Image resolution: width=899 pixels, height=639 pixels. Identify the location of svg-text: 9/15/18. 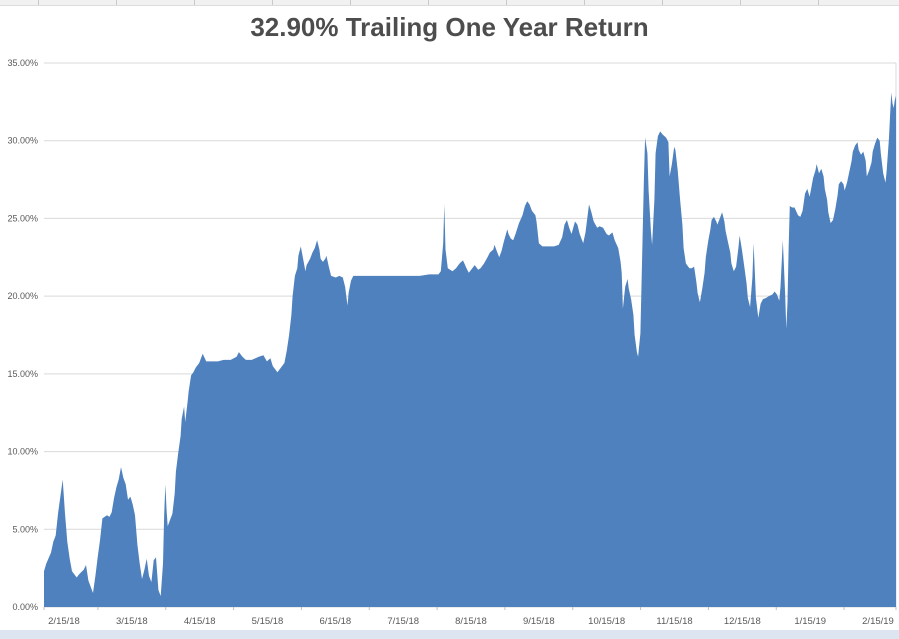
(539, 621).